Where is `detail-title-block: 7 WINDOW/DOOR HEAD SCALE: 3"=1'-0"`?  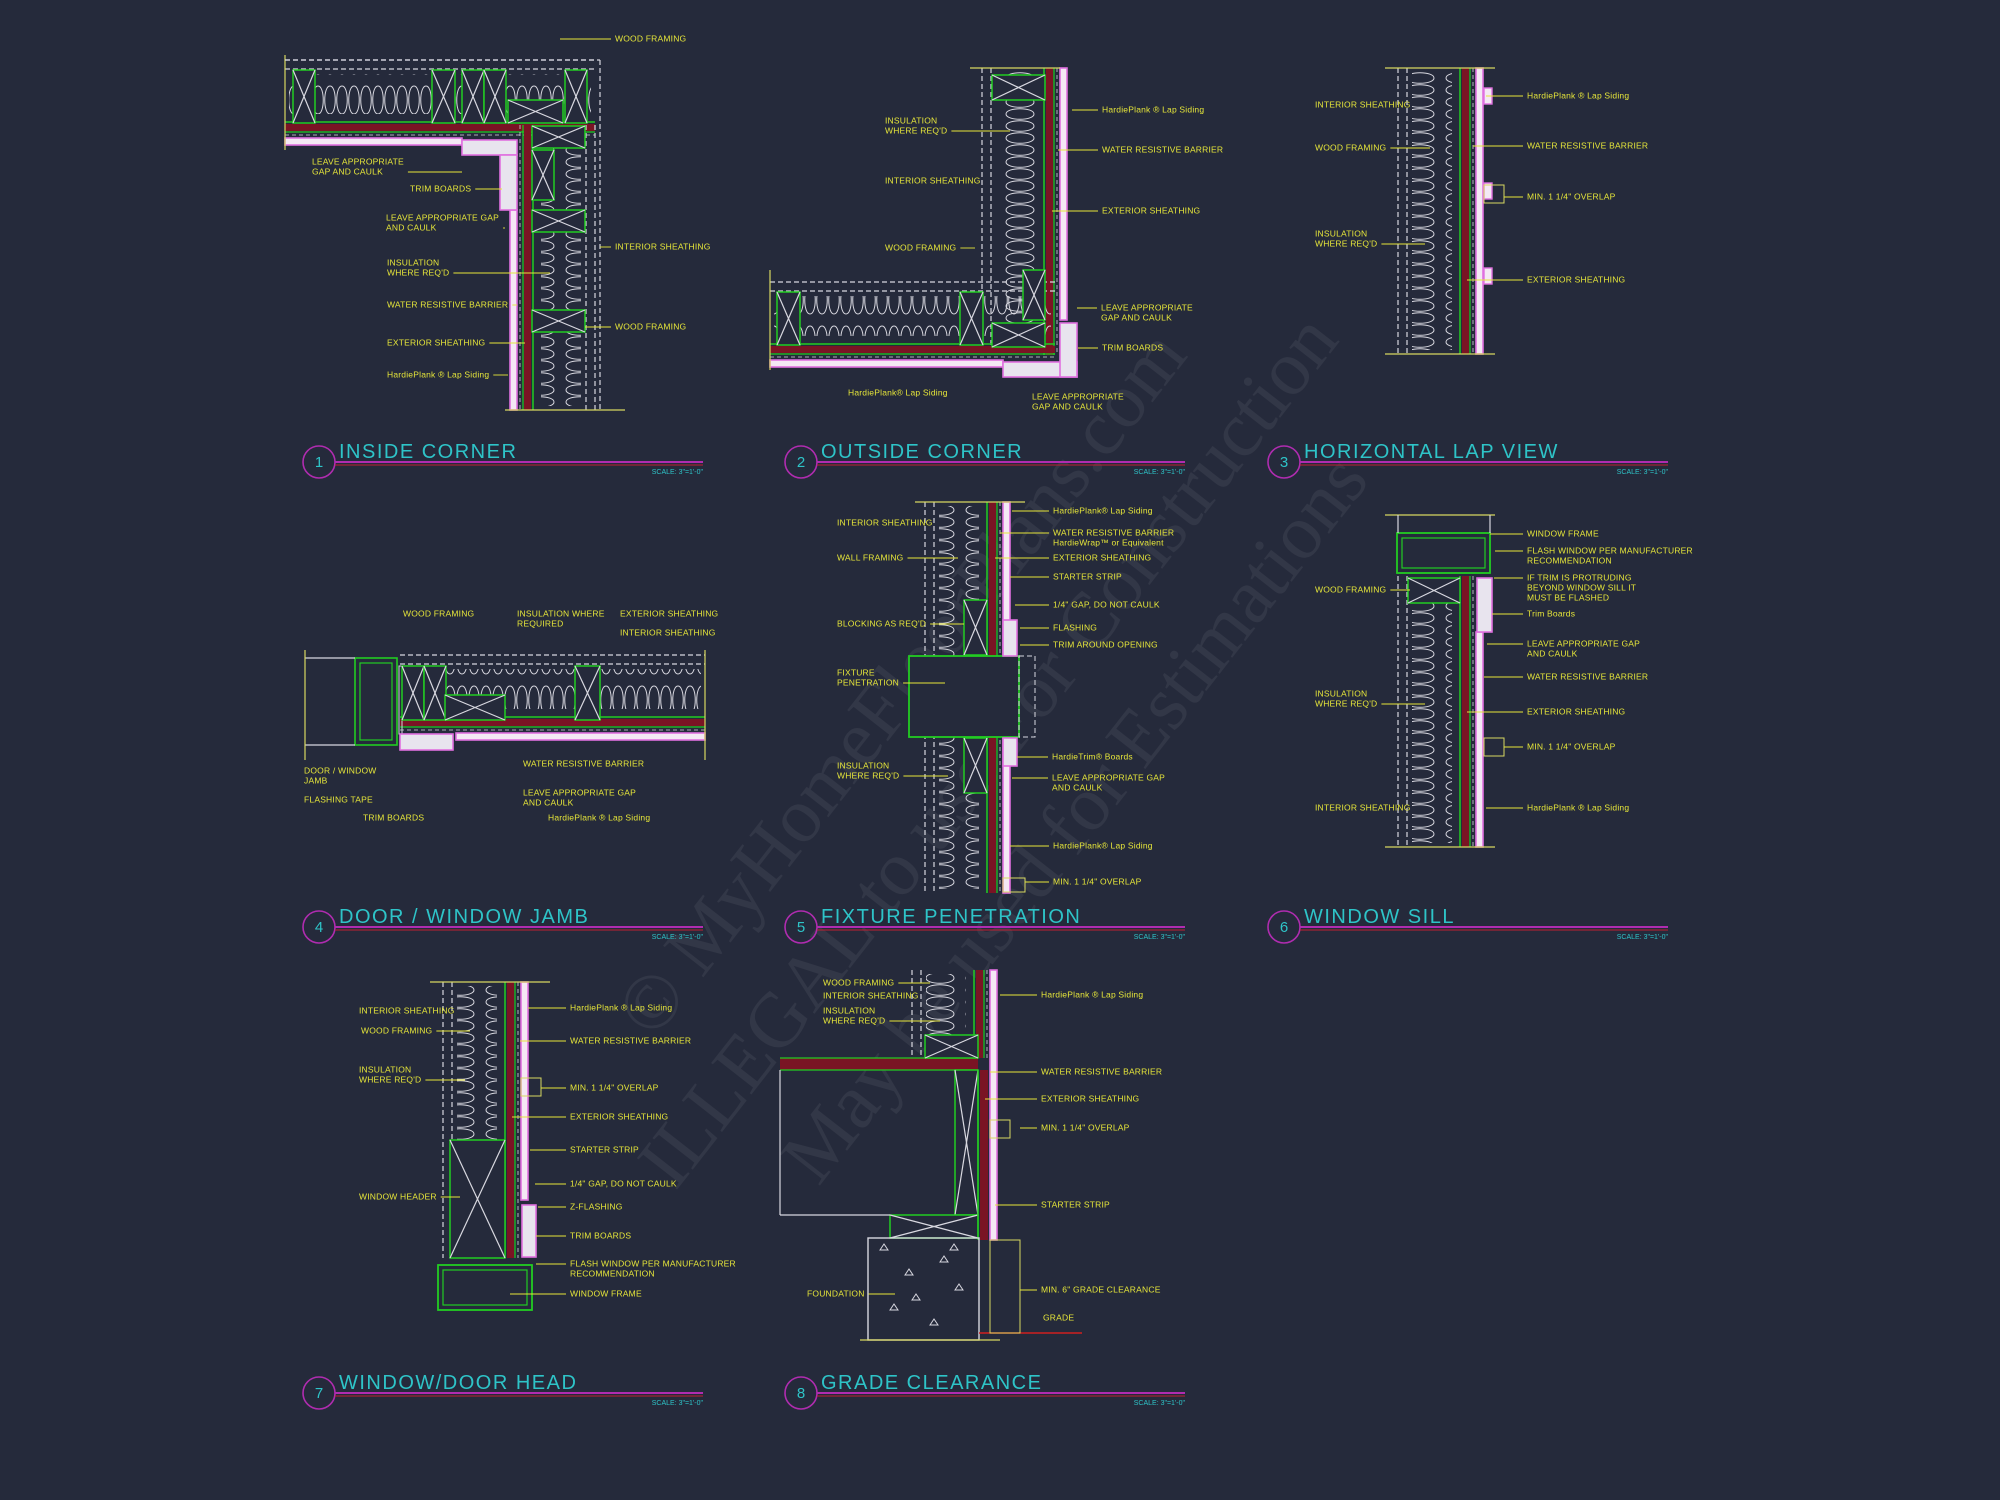
detail-title-block: 7 WINDOW/DOOR HEAD SCALE: 3"=1'-0" is located at coordinates (503, 1391).